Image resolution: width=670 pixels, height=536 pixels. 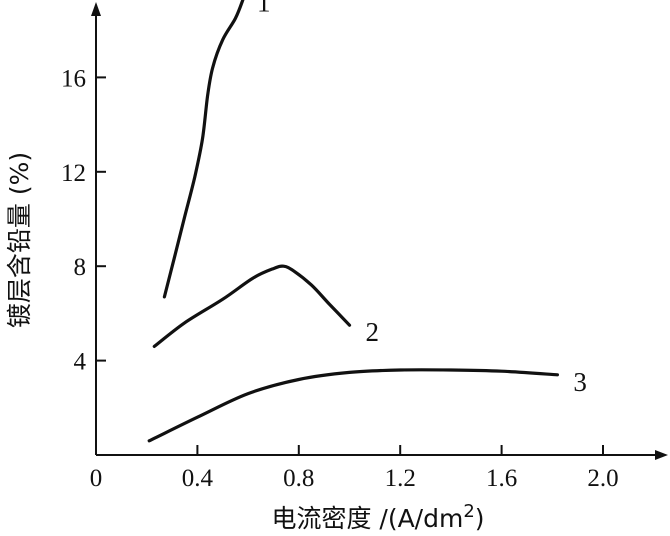 What do you see at coordinates (198, 478) in the screenshot?
I see `x-tick-label: 0.4` at bounding box center [198, 478].